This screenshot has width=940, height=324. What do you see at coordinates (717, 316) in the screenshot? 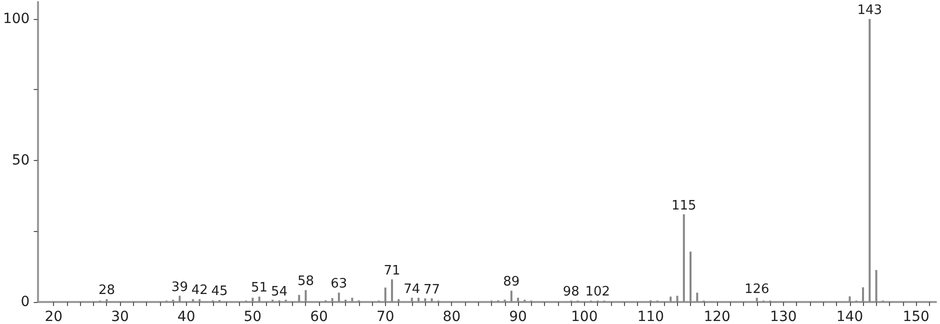
I see `x-tick-label: 120` at bounding box center [717, 316].